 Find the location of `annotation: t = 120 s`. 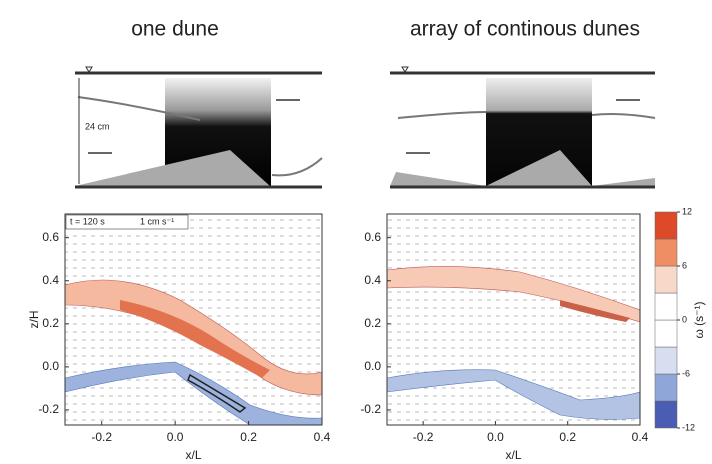

annotation: t = 120 s is located at coordinates (87, 221).